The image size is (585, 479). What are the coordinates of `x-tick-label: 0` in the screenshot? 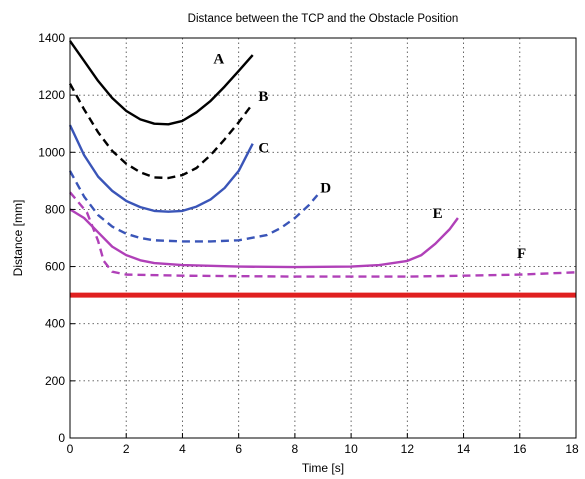 It's located at (70, 449).